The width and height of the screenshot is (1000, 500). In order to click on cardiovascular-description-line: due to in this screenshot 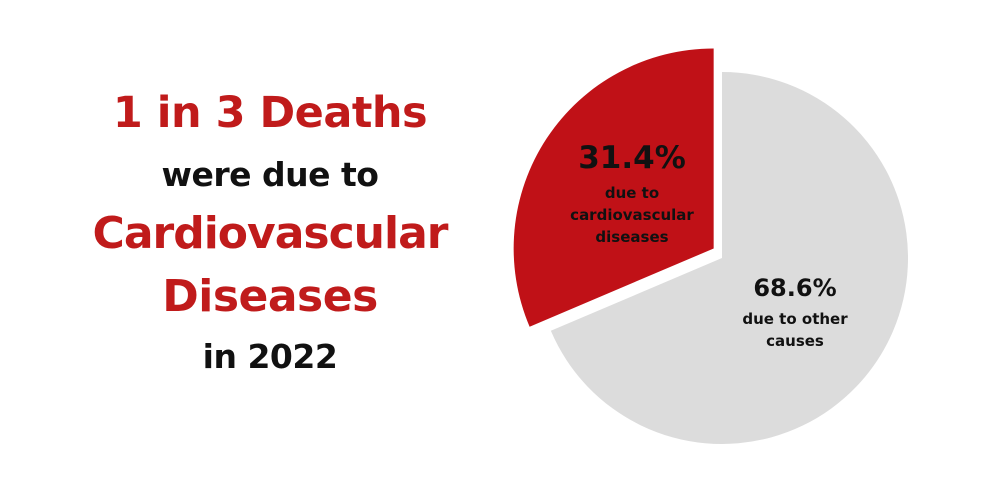, I will do `click(632, 193)`.